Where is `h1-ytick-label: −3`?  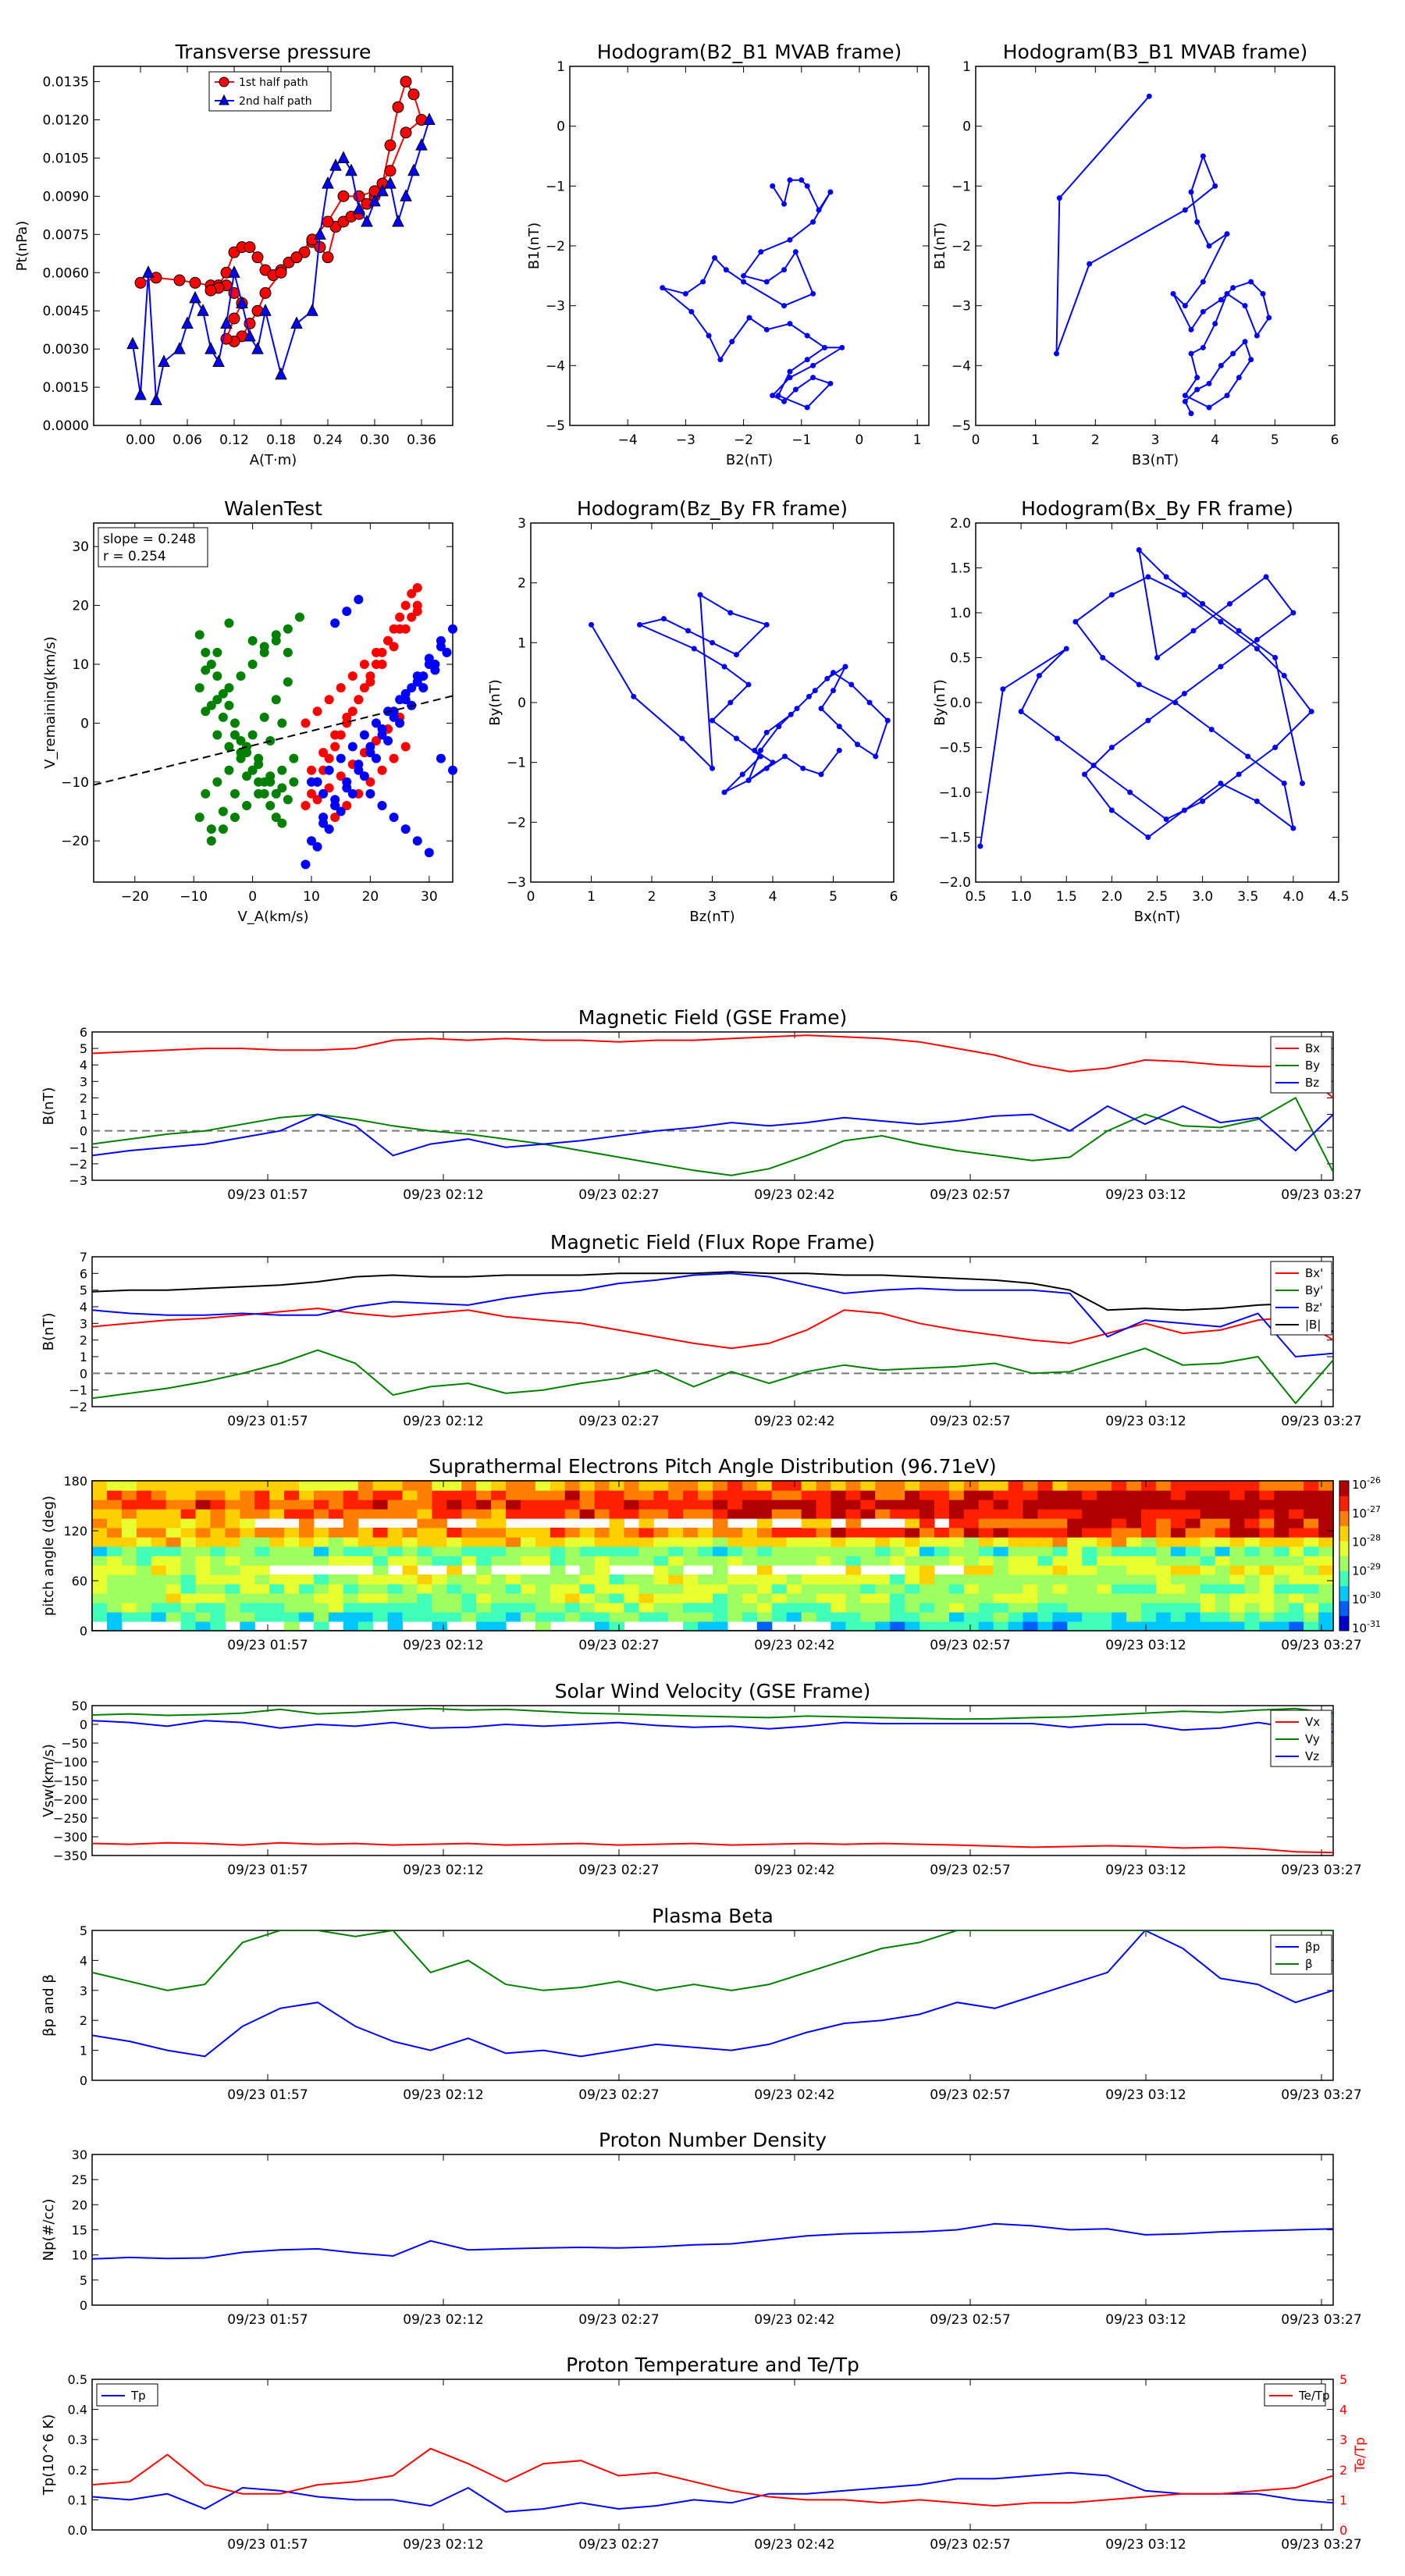 h1-ytick-label: −3 is located at coordinates (555, 307).